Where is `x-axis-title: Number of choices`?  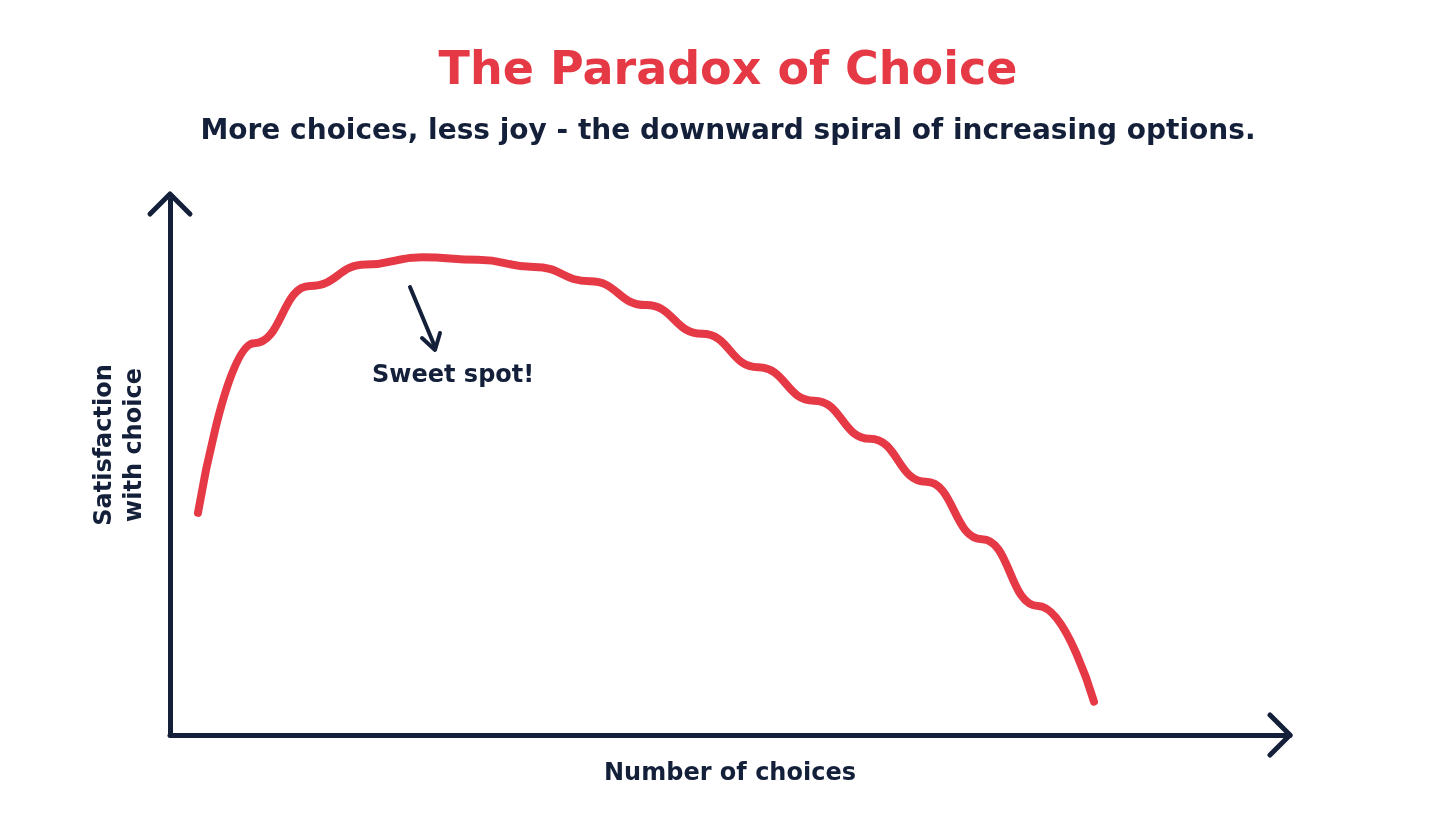
x-axis-title: Number of choices is located at coordinates (730, 772).